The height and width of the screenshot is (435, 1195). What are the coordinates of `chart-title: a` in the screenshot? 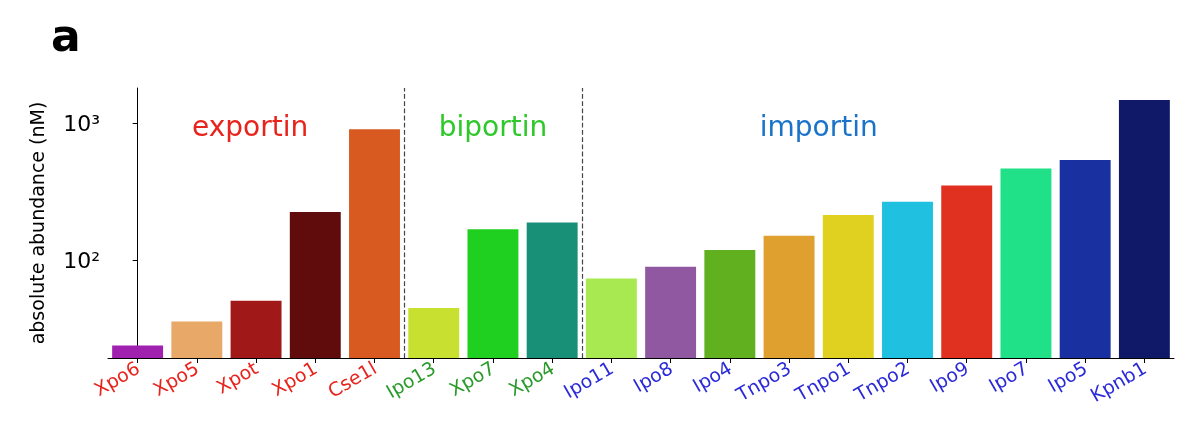 It's located at (66, 35).